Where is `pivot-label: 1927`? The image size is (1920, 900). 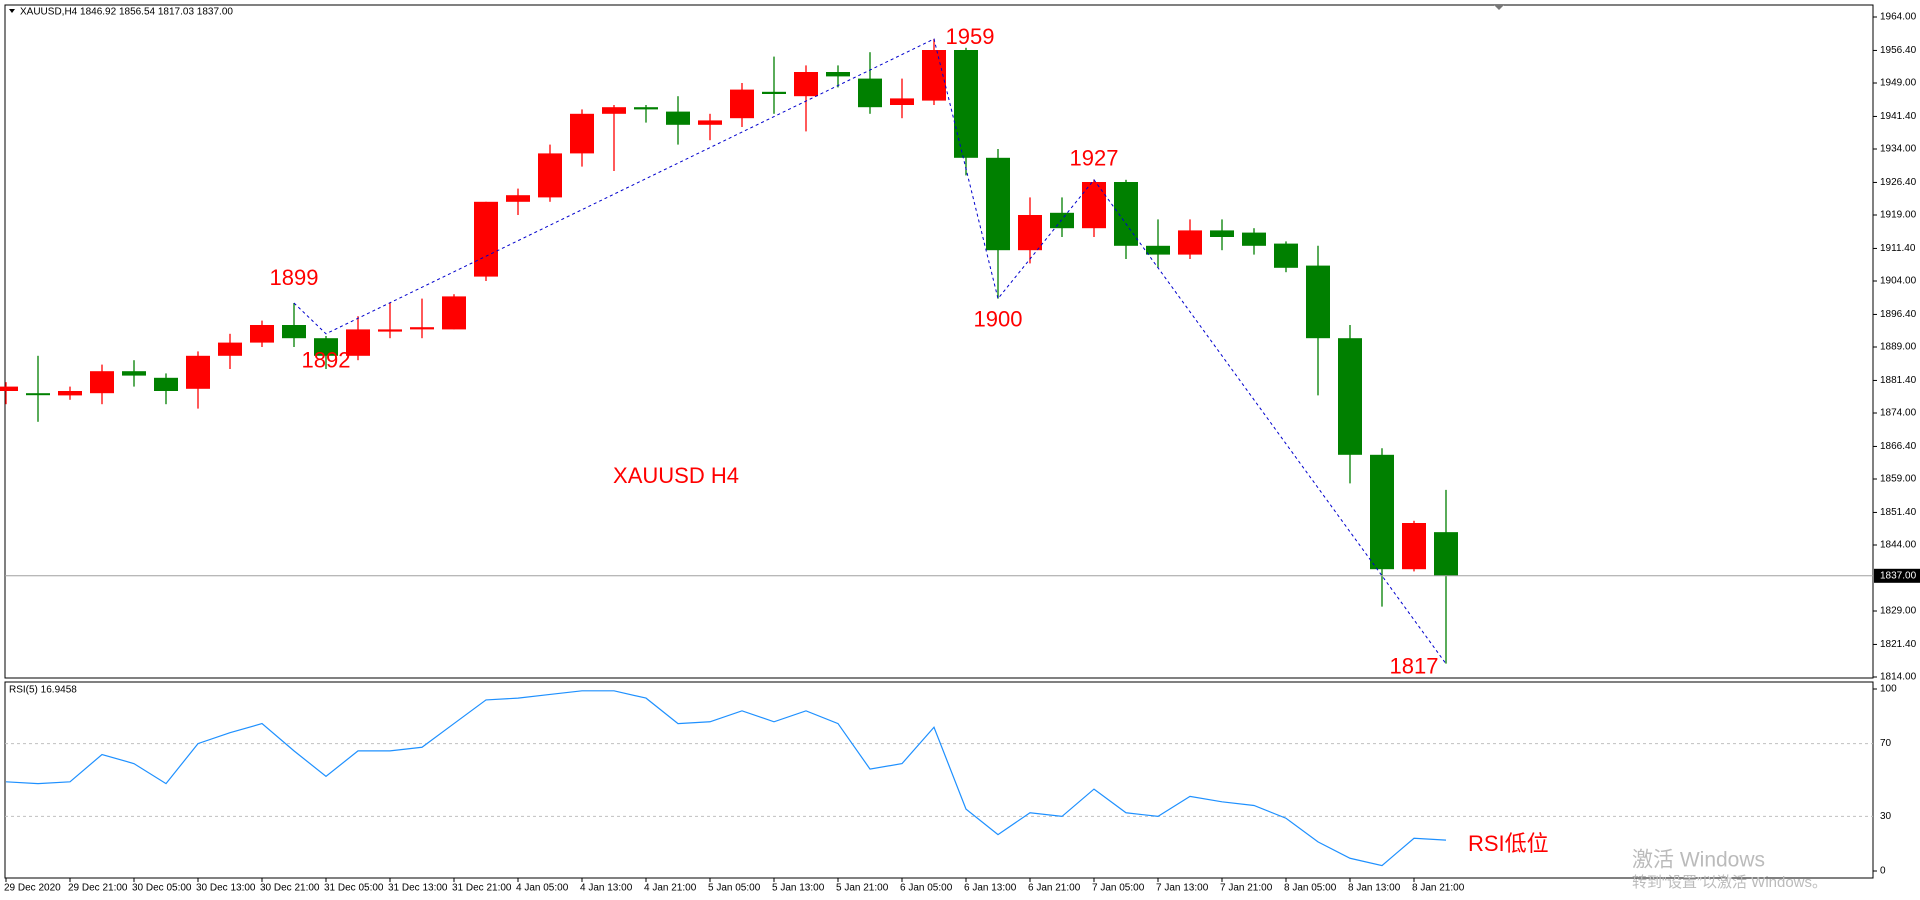 pivot-label: 1927 is located at coordinates (1094, 158).